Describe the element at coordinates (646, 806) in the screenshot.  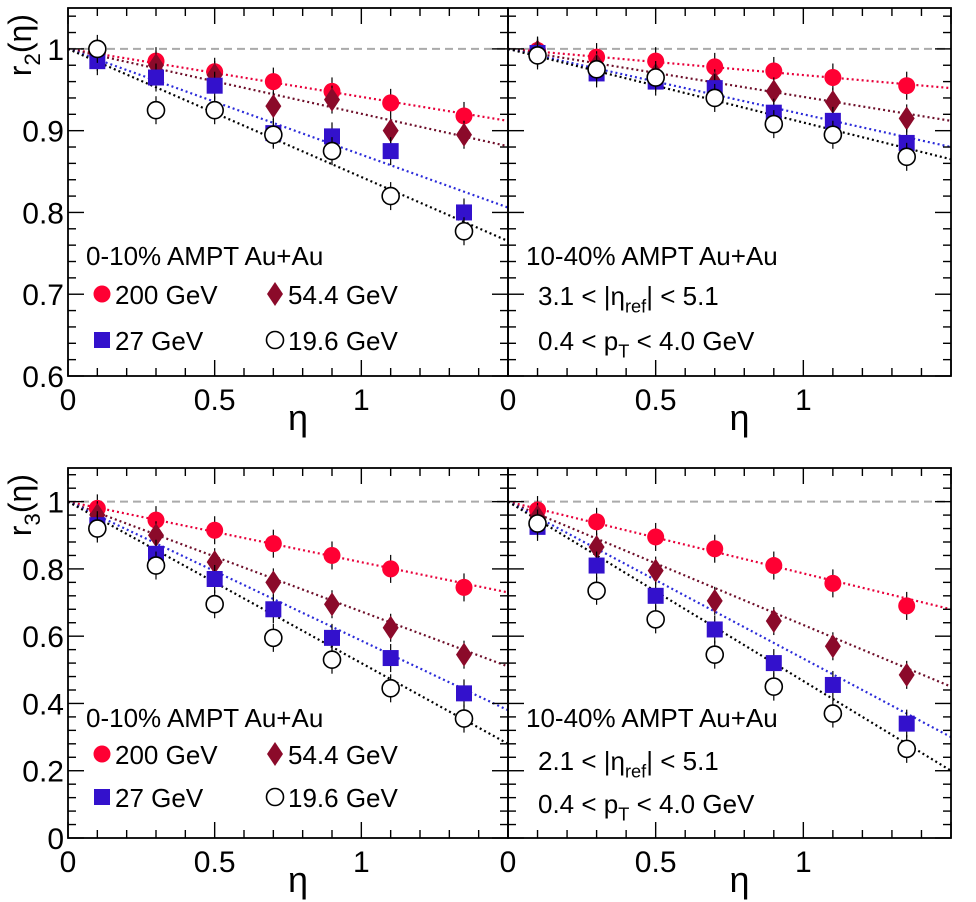
I see `annotation: 0.4 < pT < 4.0 GeV` at that location.